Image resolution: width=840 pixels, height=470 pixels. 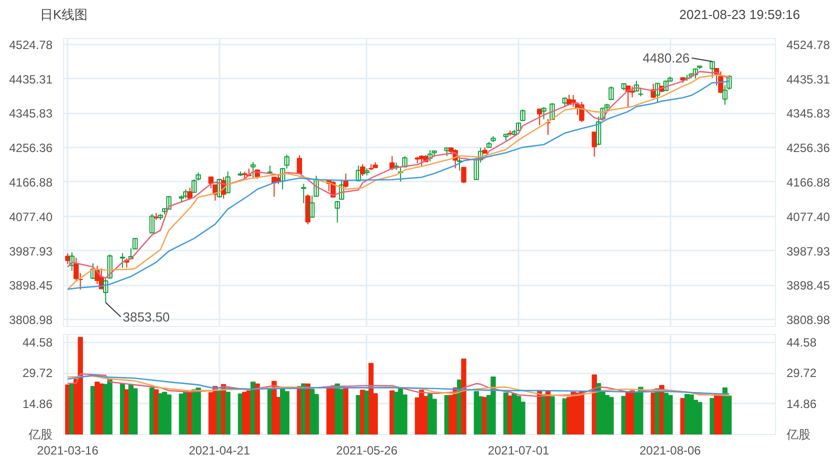 What do you see at coordinates (31, 45) in the screenshot?
I see `y-tick-label: 4524.78` at bounding box center [31, 45].